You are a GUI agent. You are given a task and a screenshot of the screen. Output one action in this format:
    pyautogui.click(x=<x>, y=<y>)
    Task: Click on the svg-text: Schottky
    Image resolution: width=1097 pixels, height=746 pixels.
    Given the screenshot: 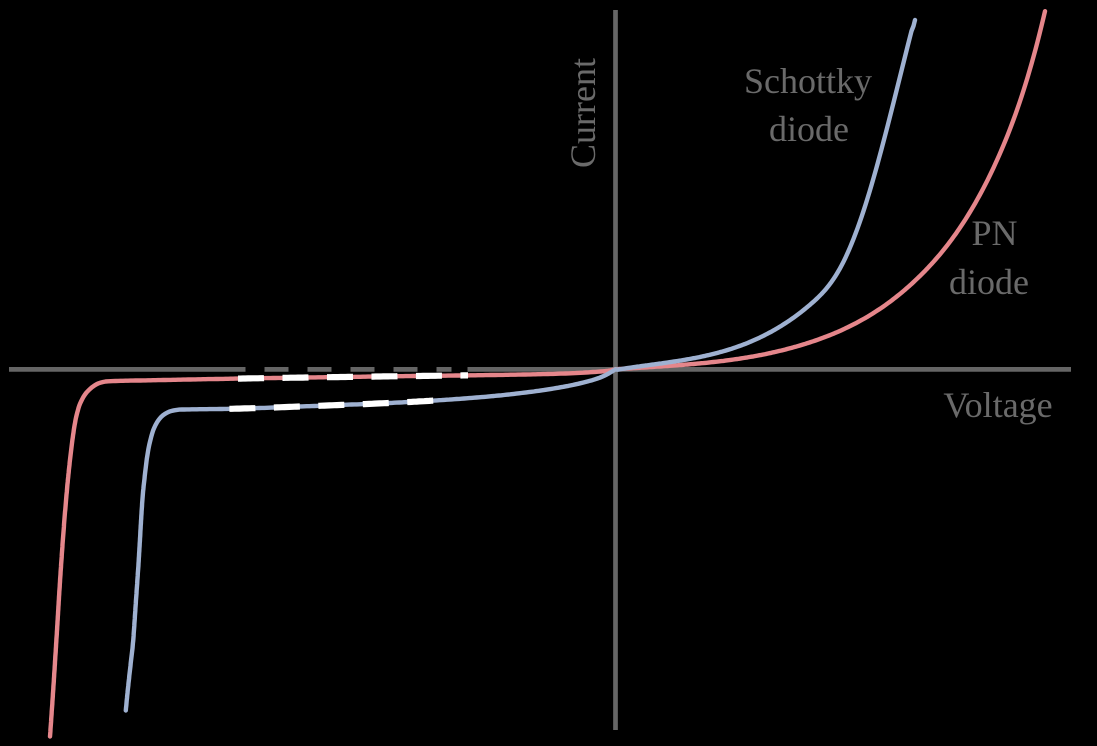 What is the action you would take?
    pyautogui.click(x=808, y=81)
    